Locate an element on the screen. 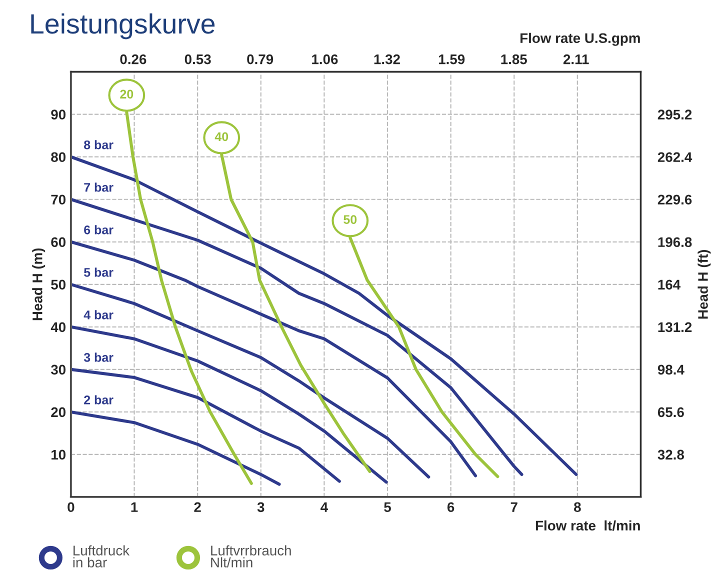 The width and height of the screenshot is (724, 584). series-label: 40 is located at coordinates (221, 137).